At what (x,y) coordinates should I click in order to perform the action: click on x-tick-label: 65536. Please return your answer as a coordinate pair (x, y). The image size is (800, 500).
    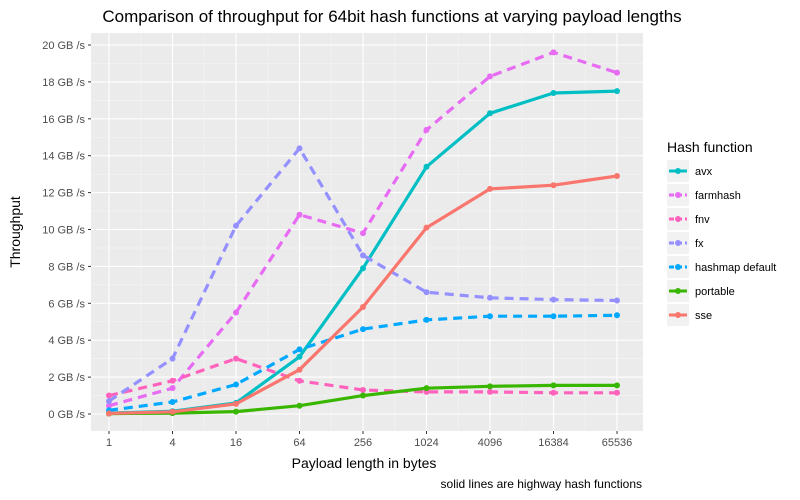
    Looking at the image, I should click on (617, 443).